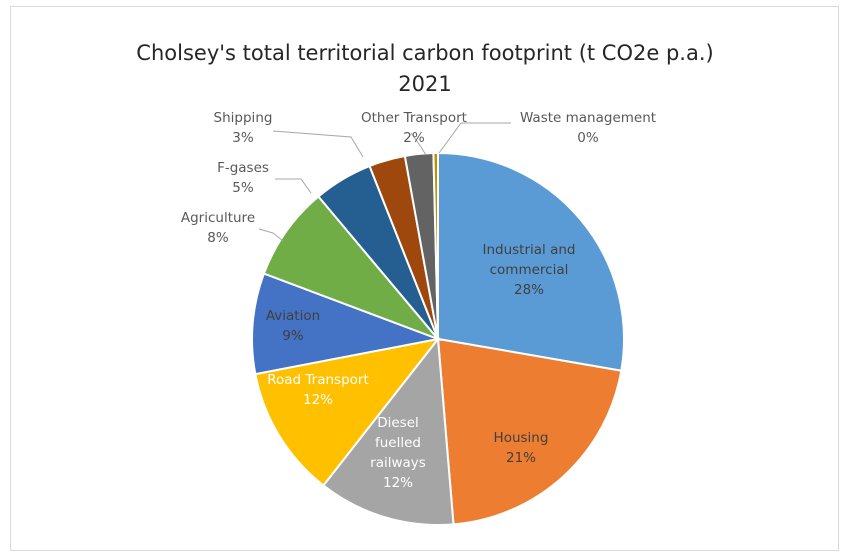 This screenshot has height=552, width=850. I want to click on slice-percent-label-f-gases: 5%, so click(243, 188).